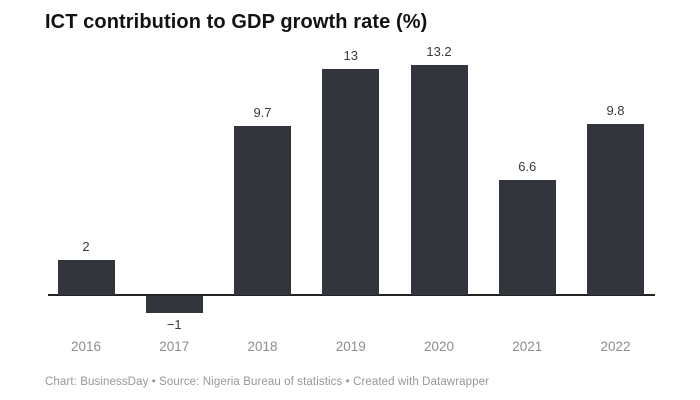  What do you see at coordinates (615, 111) in the screenshot?
I see `value-label-2022: 9.8` at bounding box center [615, 111].